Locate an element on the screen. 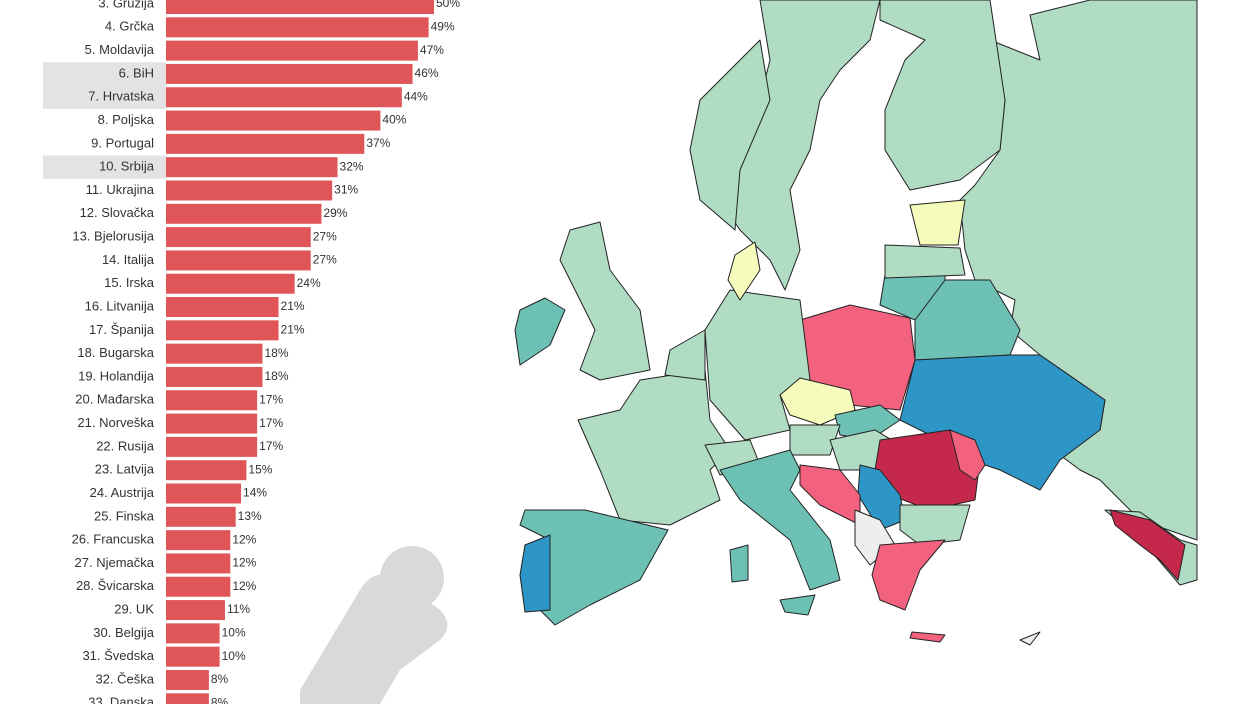 The image size is (1248, 704). category-label: 5. Moldavija is located at coordinates (120, 49).